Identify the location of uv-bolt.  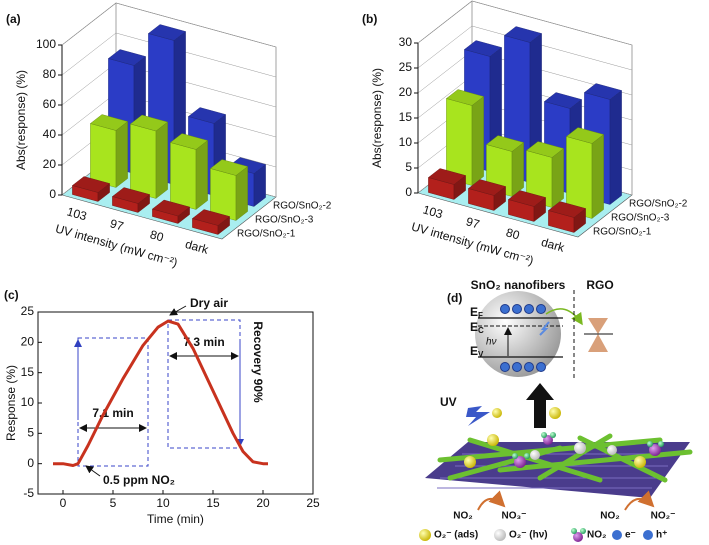
(478, 416).